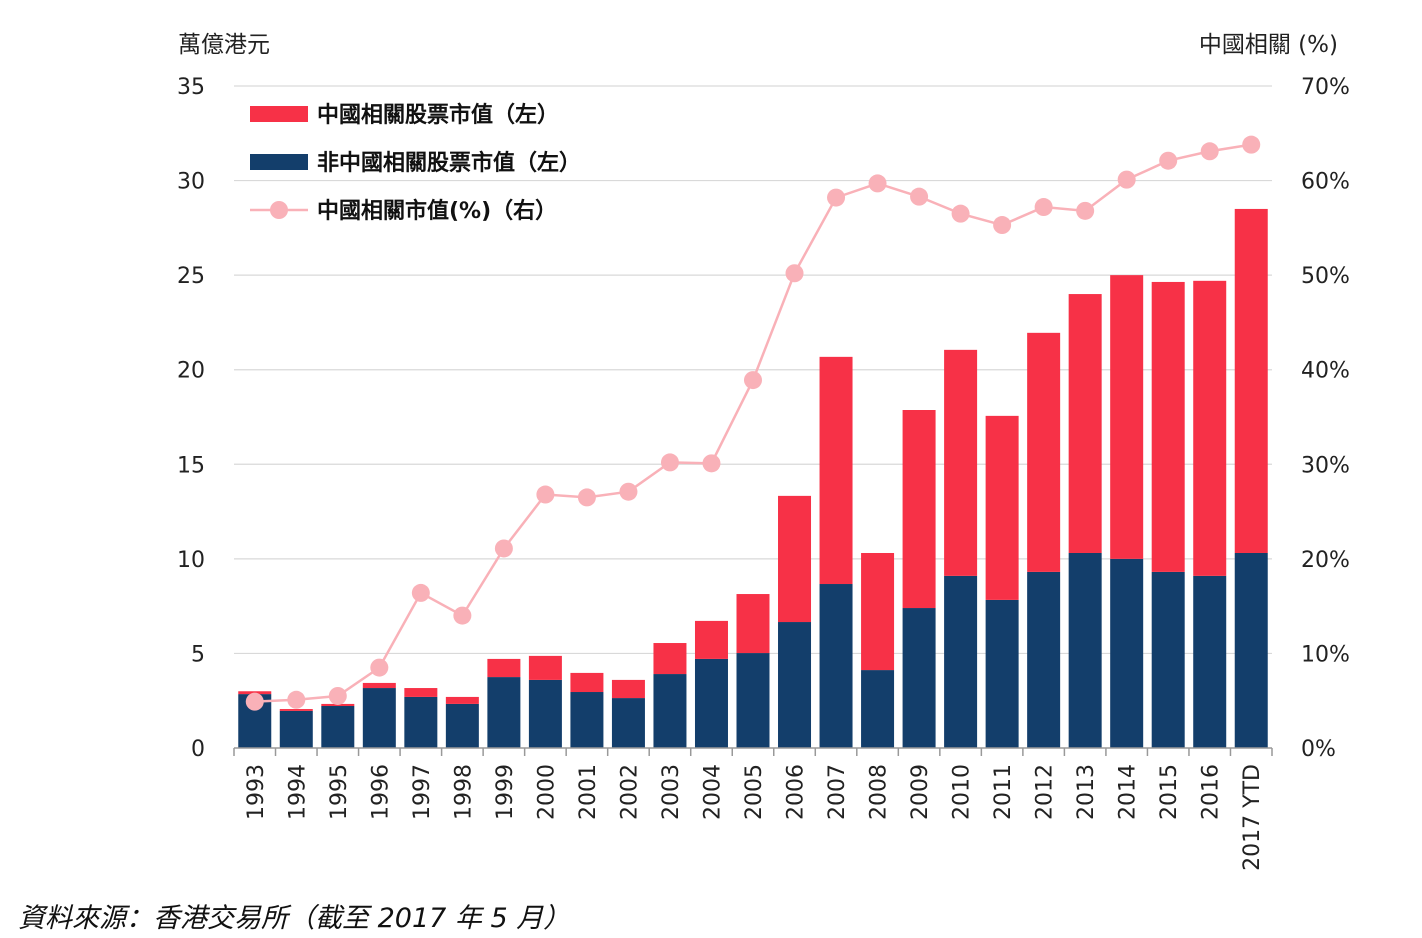  What do you see at coordinates (1325, 654) in the screenshot?
I see `right-tick-label: 10%` at bounding box center [1325, 654].